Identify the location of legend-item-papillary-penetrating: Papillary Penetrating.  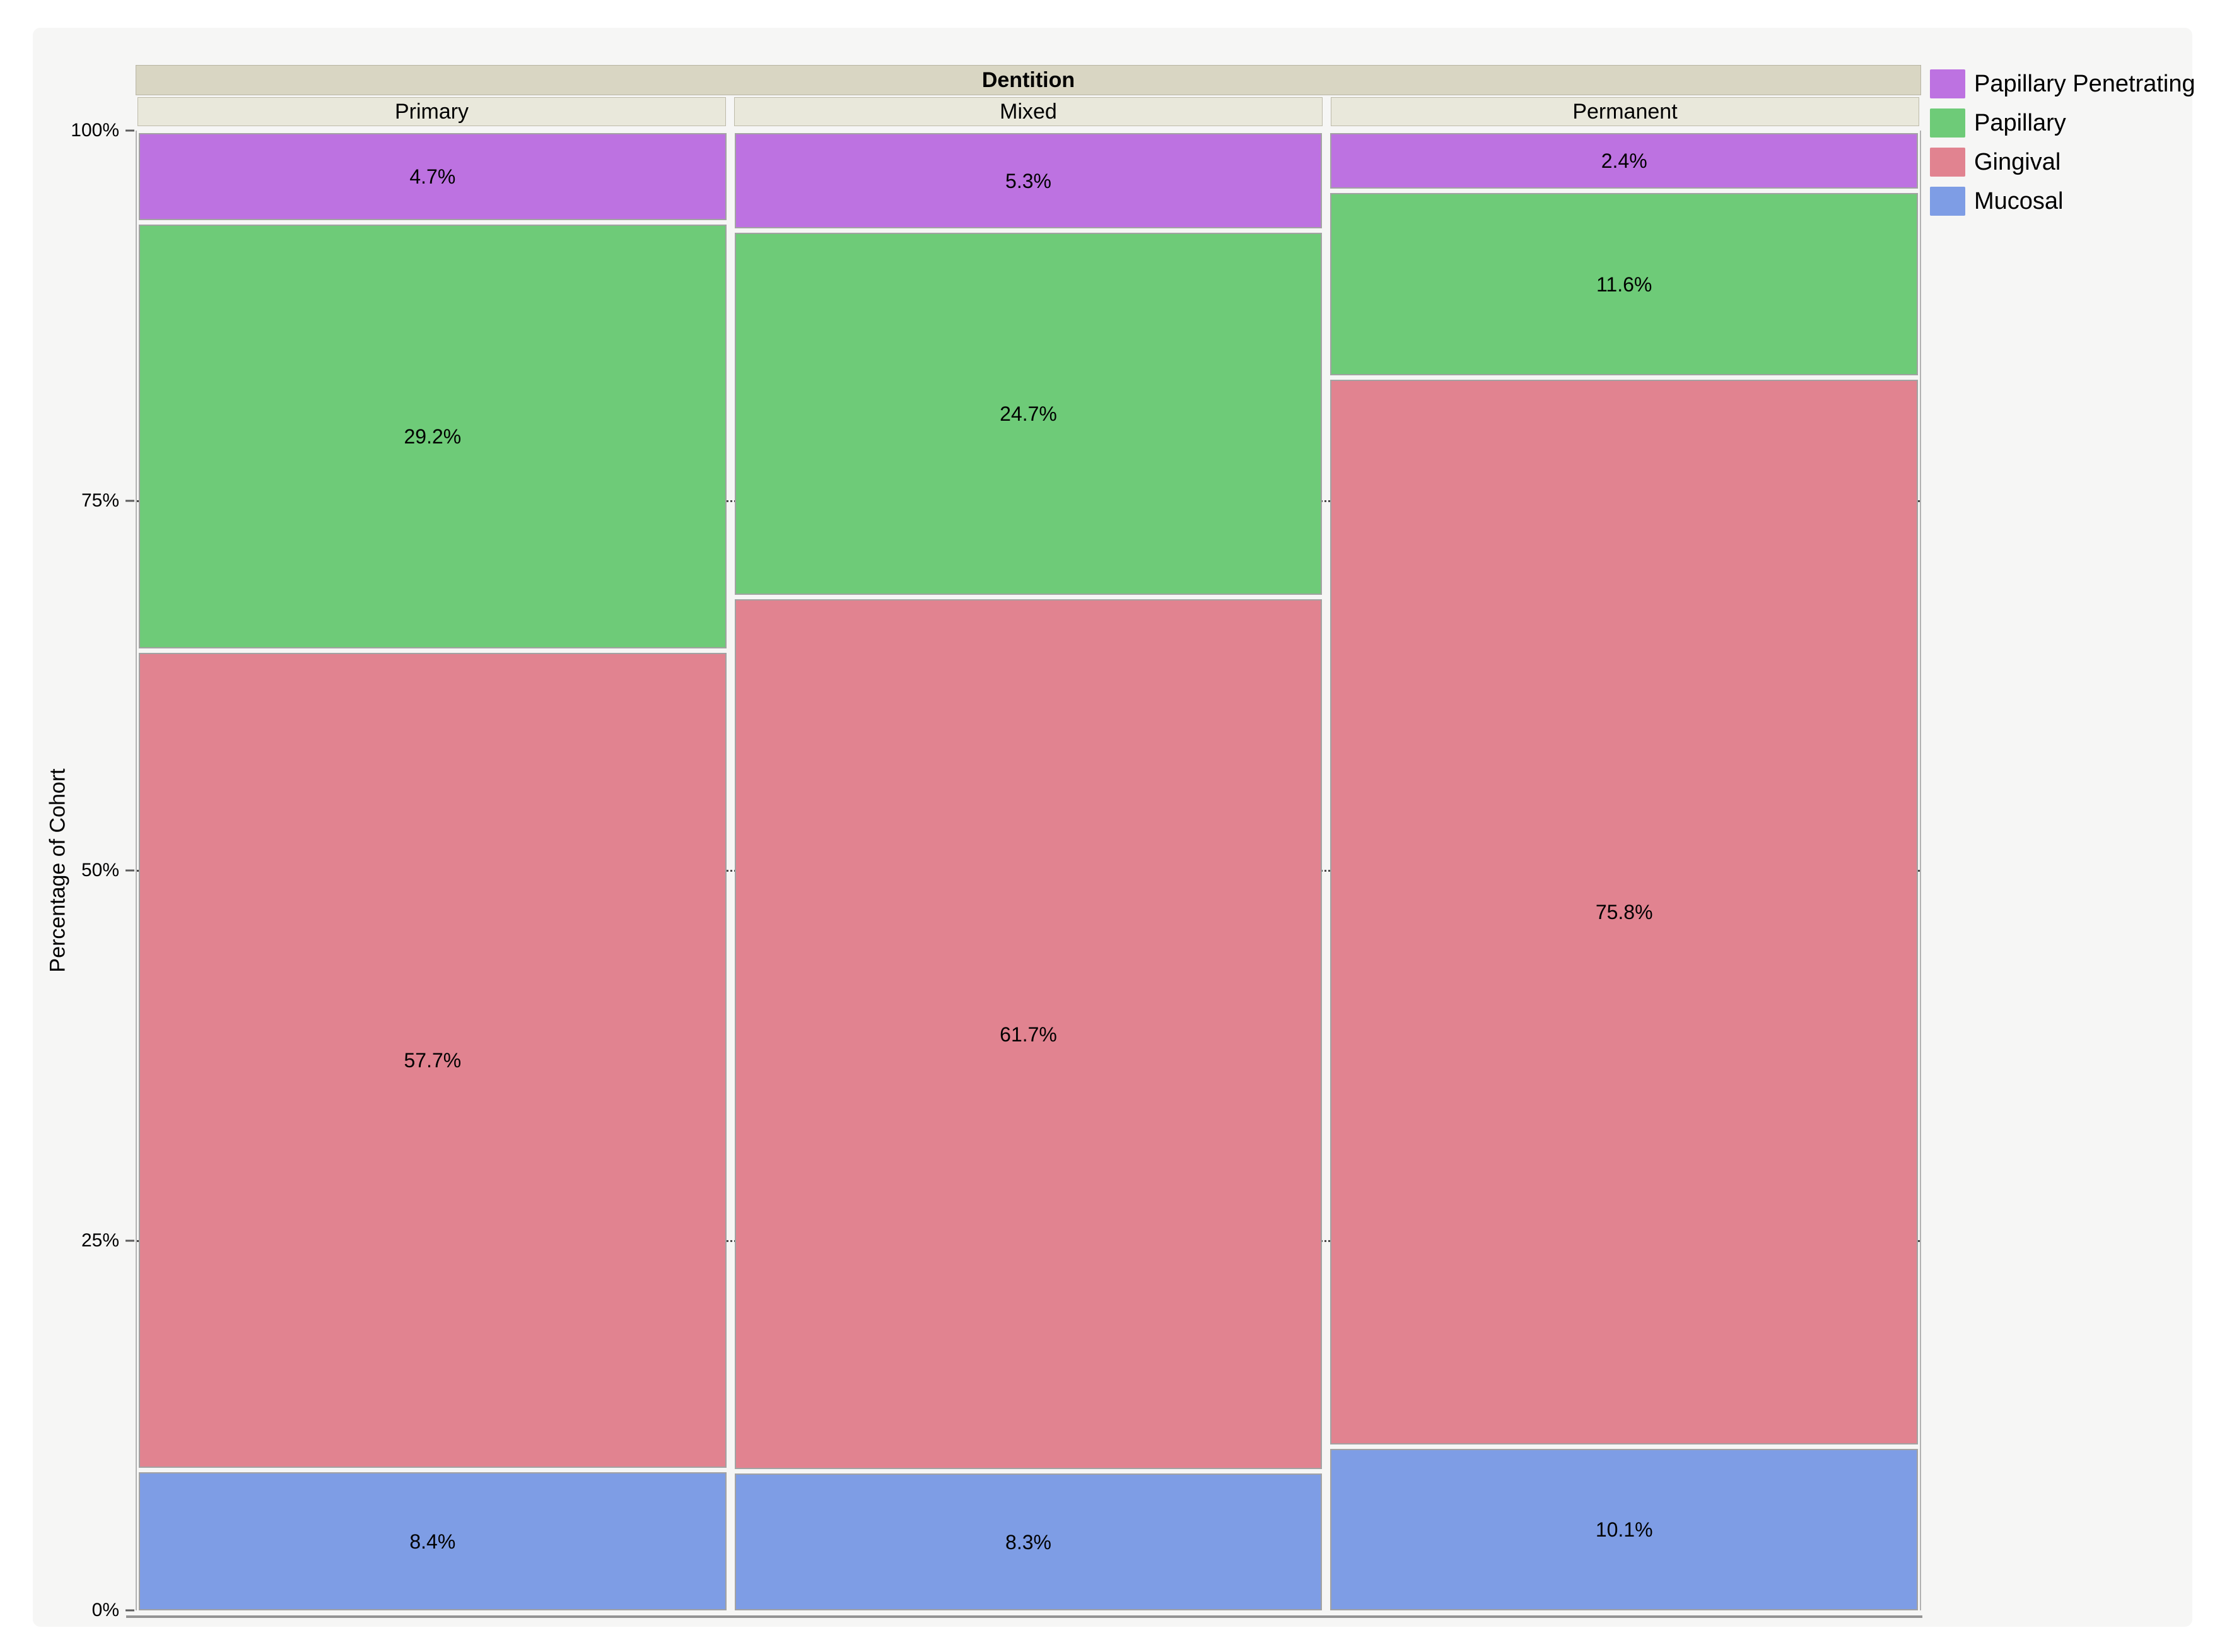
(2062, 83).